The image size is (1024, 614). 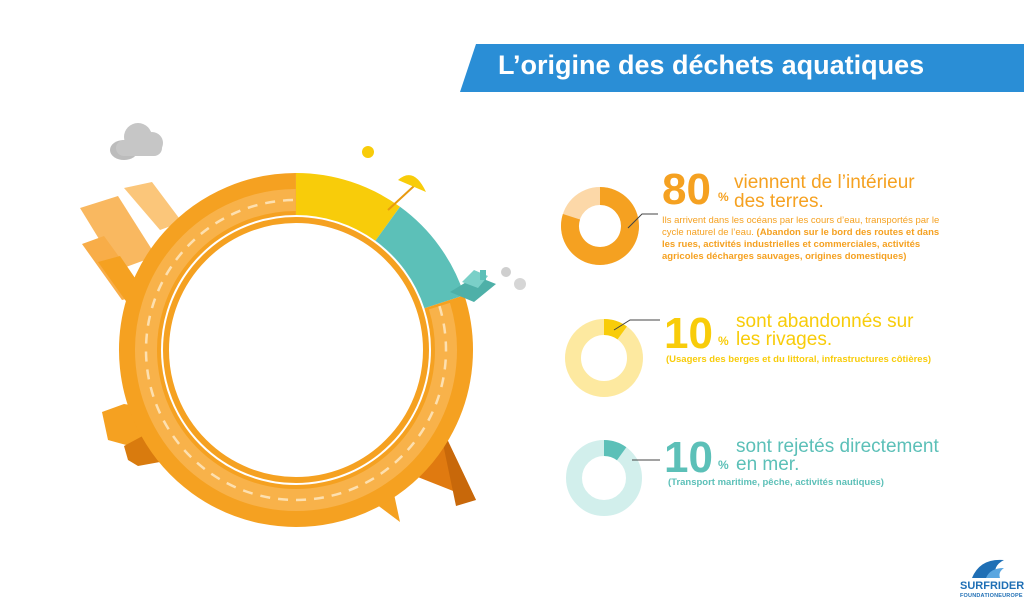 I want to click on stat-2-headline-2: les rivages., so click(x=784, y=339).